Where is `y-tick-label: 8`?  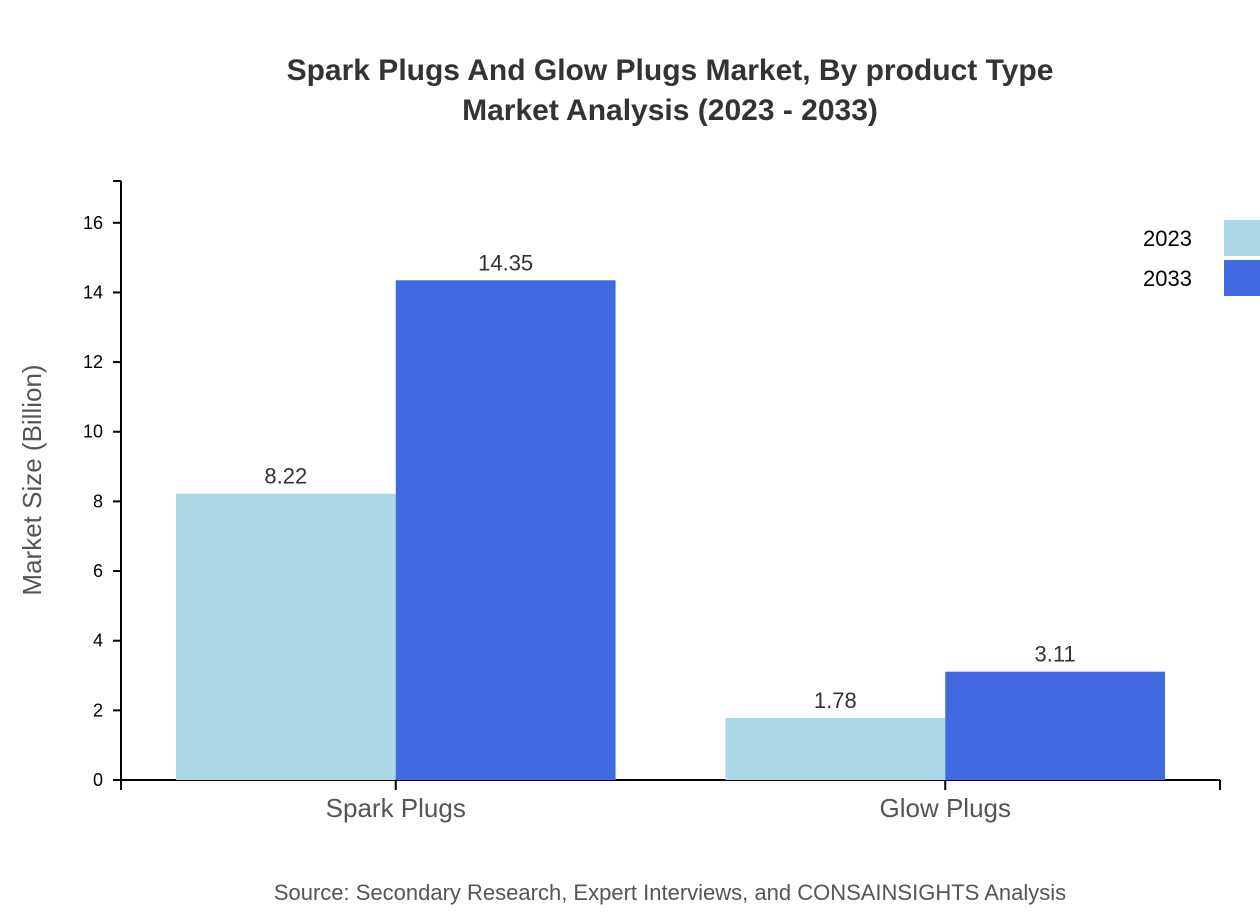 y-tick-label: 8 is located at coordinates (98, 501).